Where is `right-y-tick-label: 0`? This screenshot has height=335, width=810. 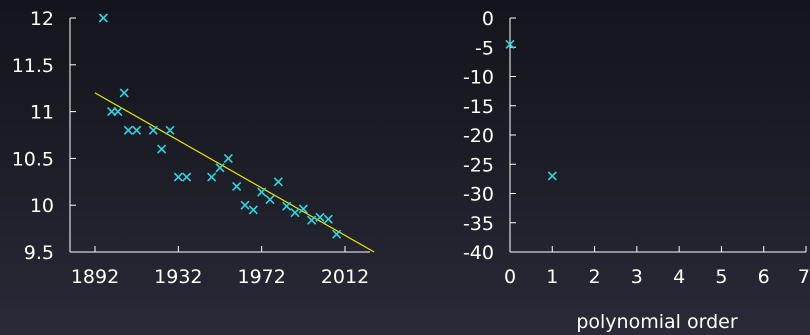 right-y-tick-label: 0 is located at coordinates (488, 19).